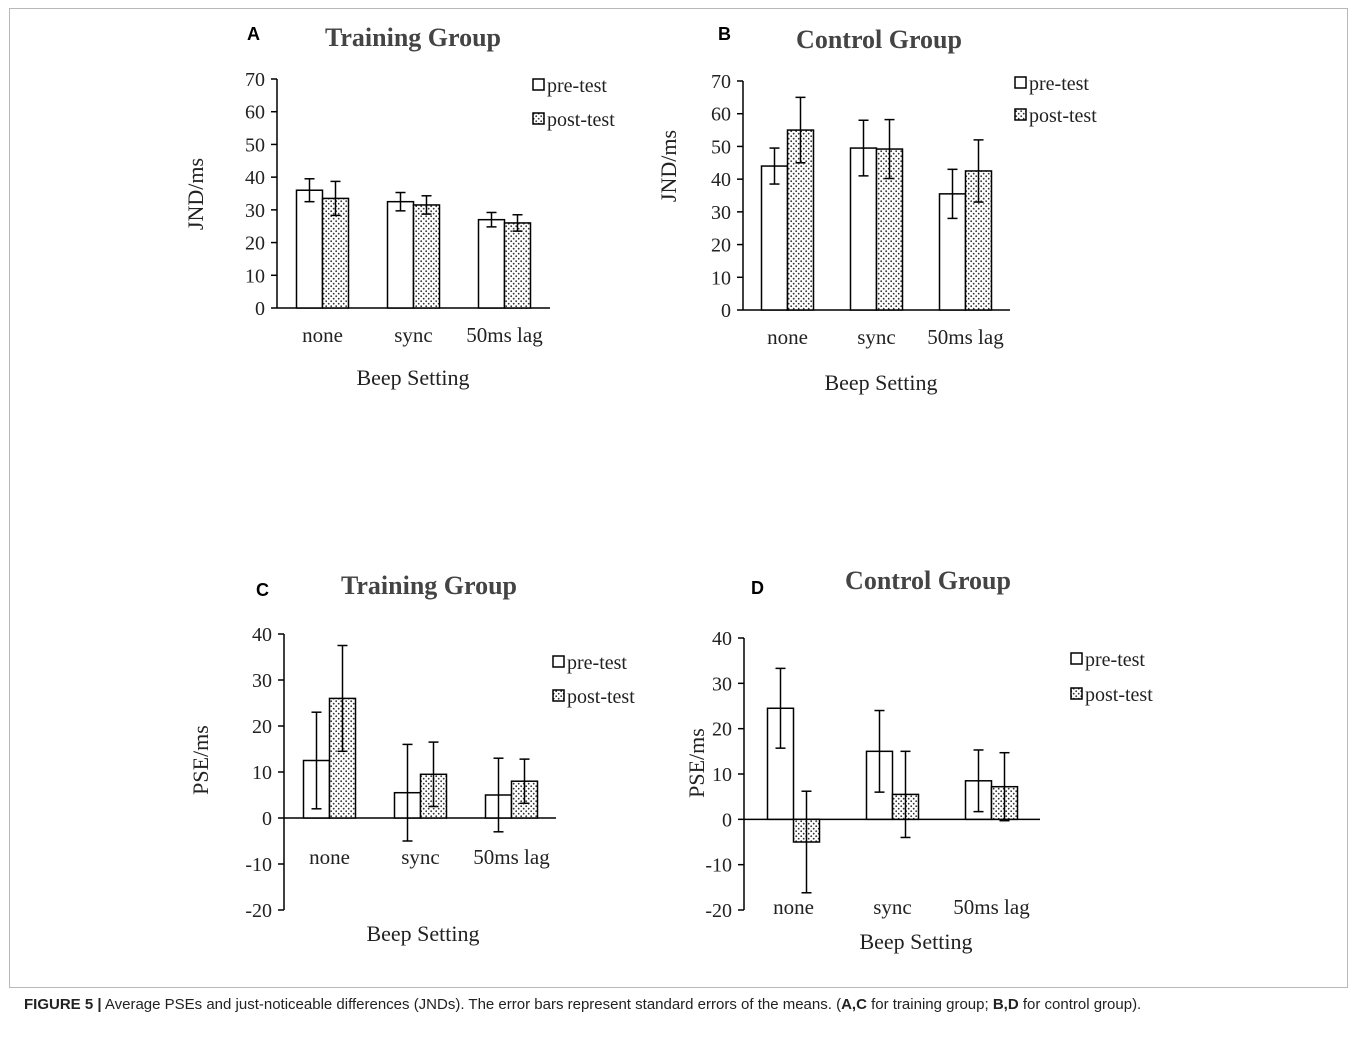 This screenshot has height=1049, width=1357. What do you see at coordinates (63, 1004) in the screenshot?
I see `caption-label: FIGURE 5 |` at bounding box center [63, 1004].